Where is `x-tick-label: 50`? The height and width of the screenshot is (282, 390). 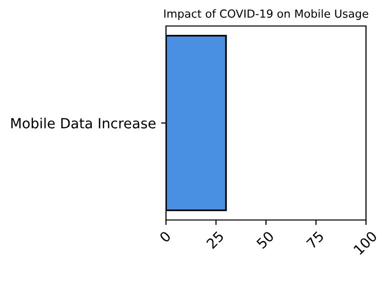 x-tick-label: 50 is located at coordinates (265, 240).